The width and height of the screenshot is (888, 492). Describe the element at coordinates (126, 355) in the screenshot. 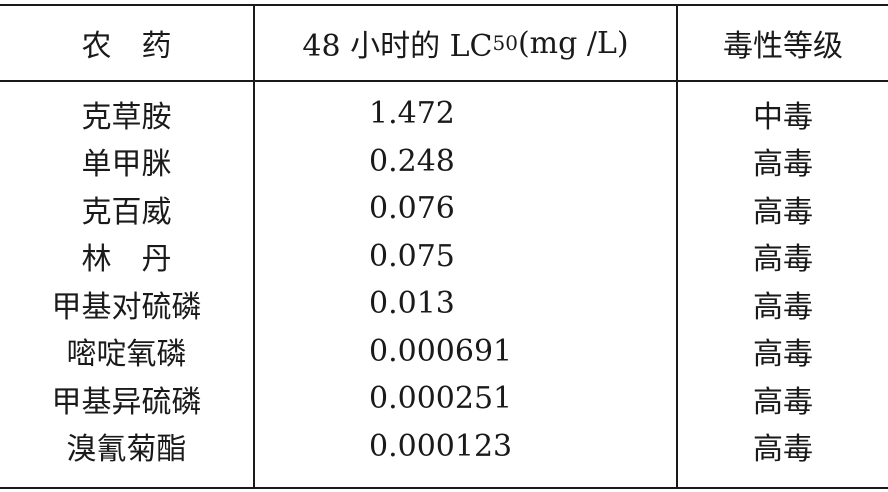

I see `pesticide-name: 嘧啶氧磷` at that location.